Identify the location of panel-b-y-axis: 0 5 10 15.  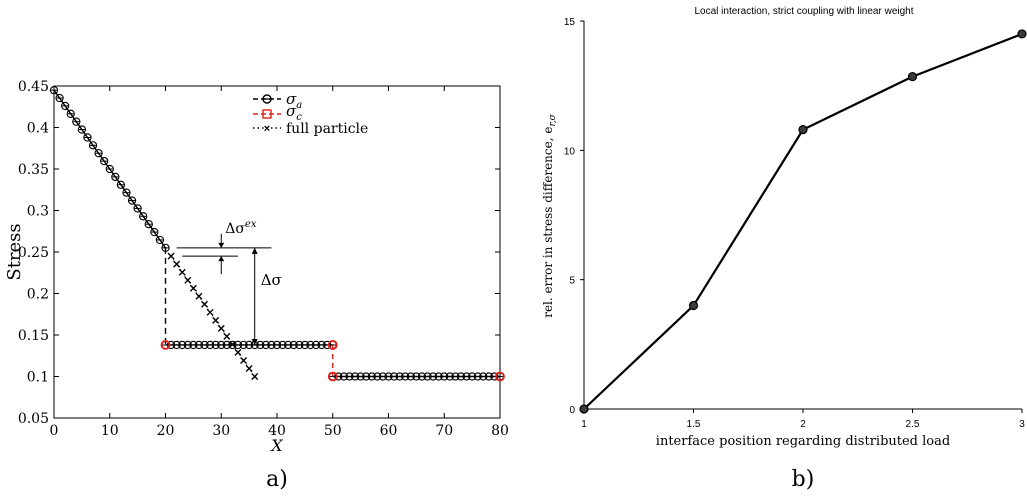
(574, 216).